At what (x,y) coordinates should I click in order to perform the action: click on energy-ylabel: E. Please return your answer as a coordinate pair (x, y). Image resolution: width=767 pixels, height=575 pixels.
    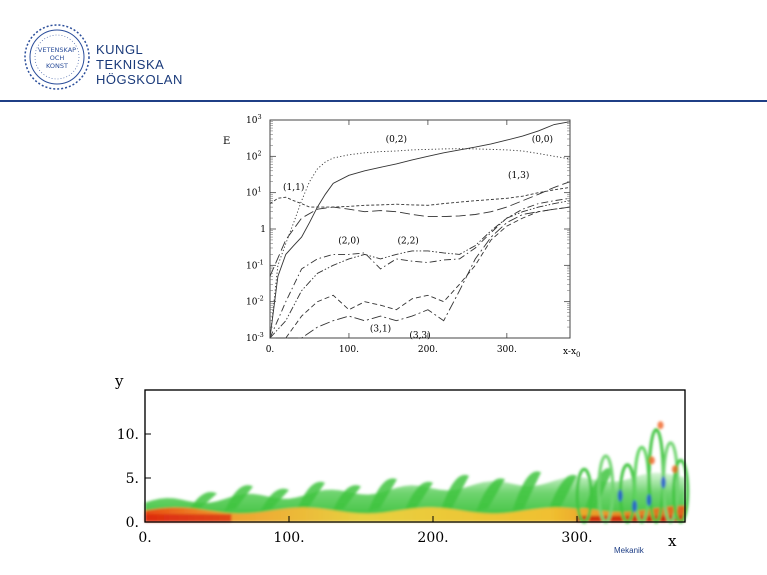
    Looking at the image, I should click on (226, 141).